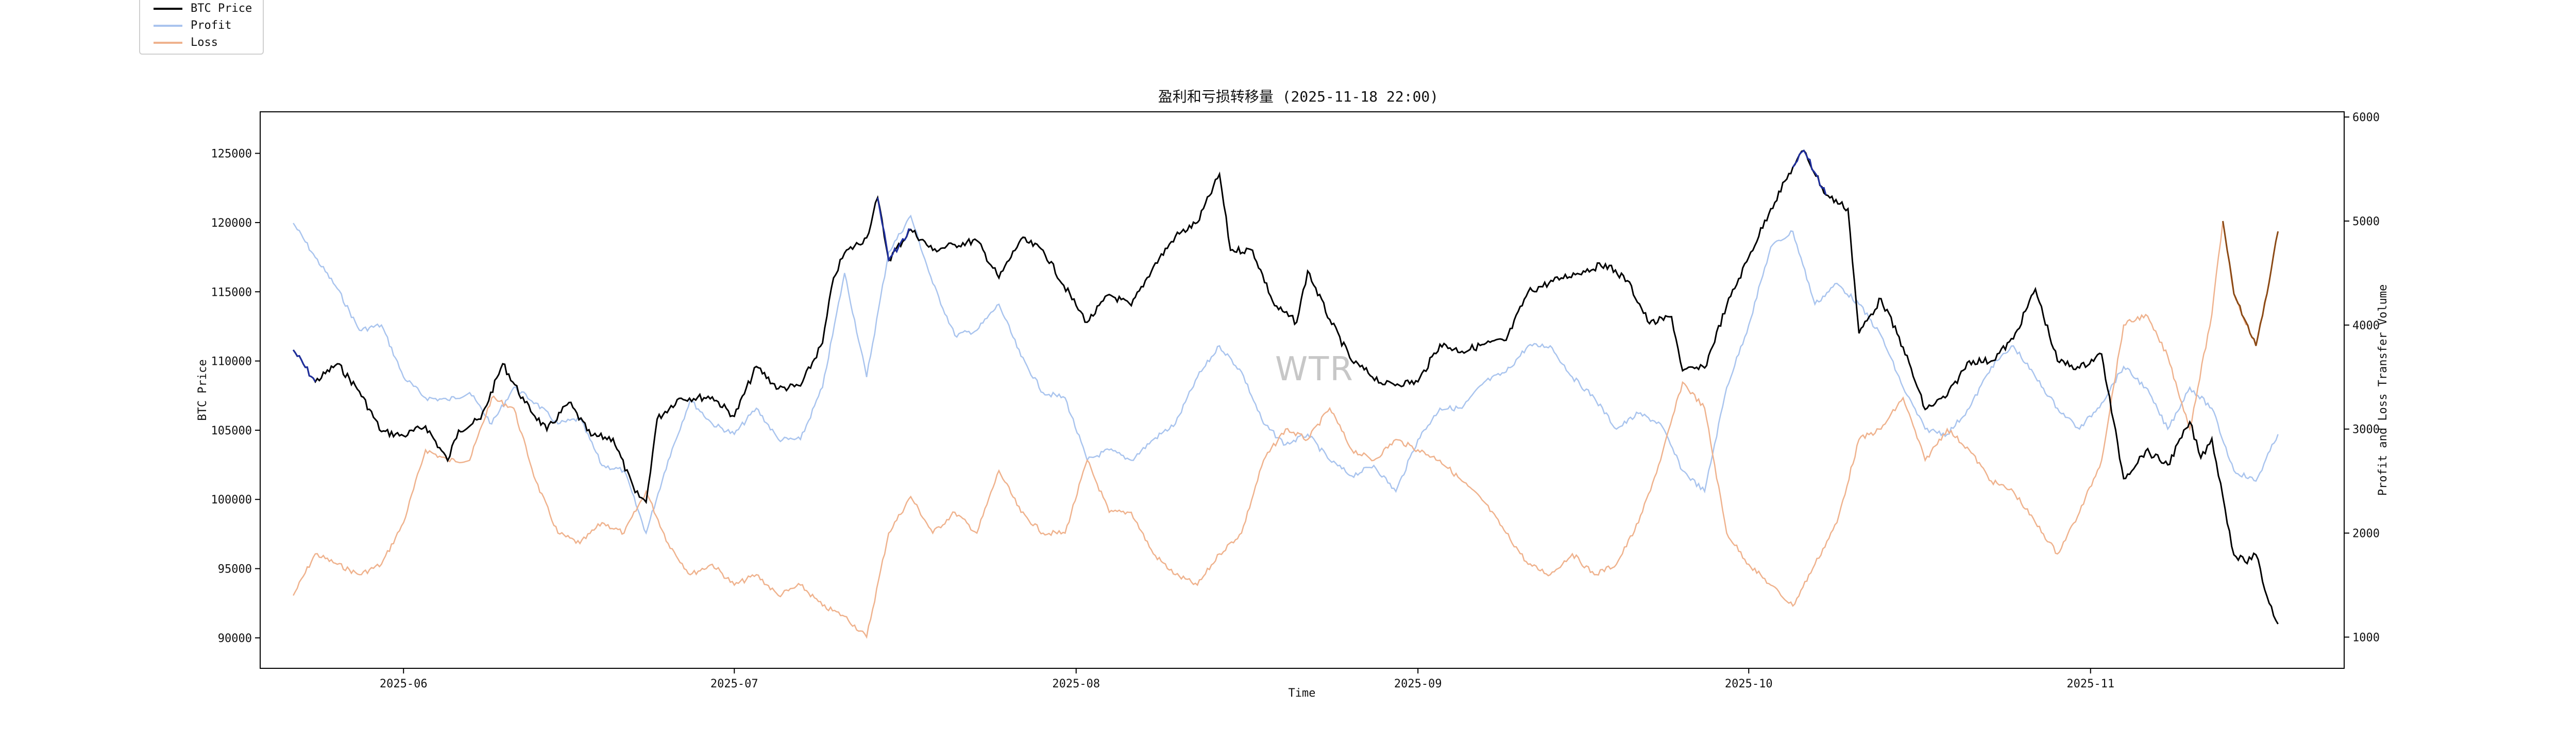  I want to click on chart-legend: BTC Price Profit Loss, so click(201, 27).